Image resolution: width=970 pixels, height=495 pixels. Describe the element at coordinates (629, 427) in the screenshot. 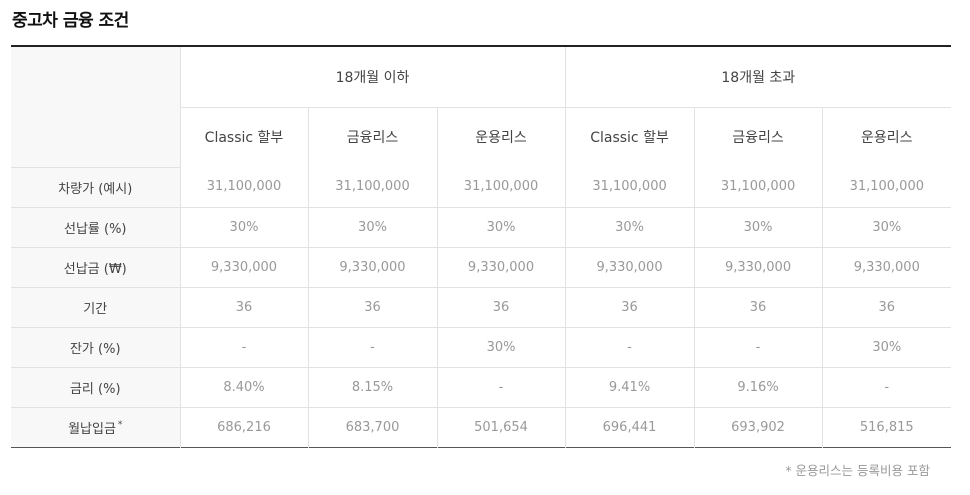

I see `table-cell: 696,441` at that location.